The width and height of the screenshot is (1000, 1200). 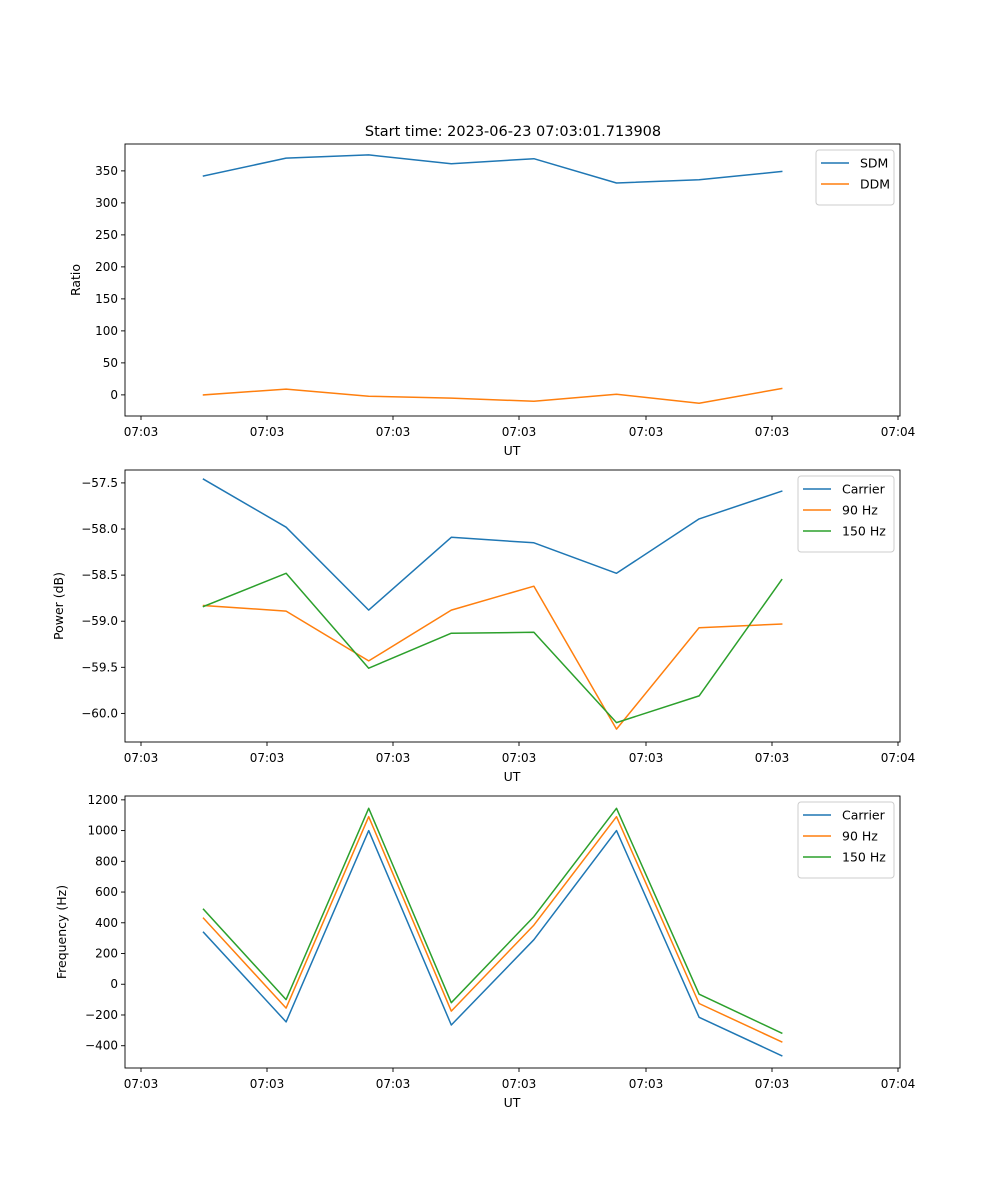 I want to click on series-line-sdm, so click(x=492, y=169).